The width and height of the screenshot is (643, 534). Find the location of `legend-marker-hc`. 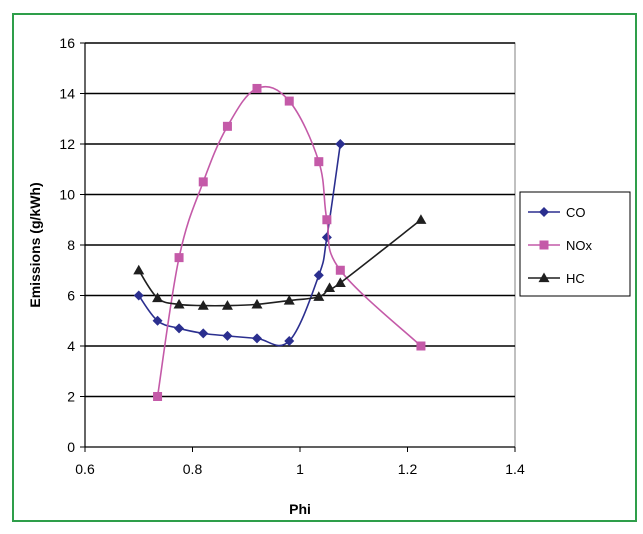

legend-marker-hc is located at coordinates (544, 277).